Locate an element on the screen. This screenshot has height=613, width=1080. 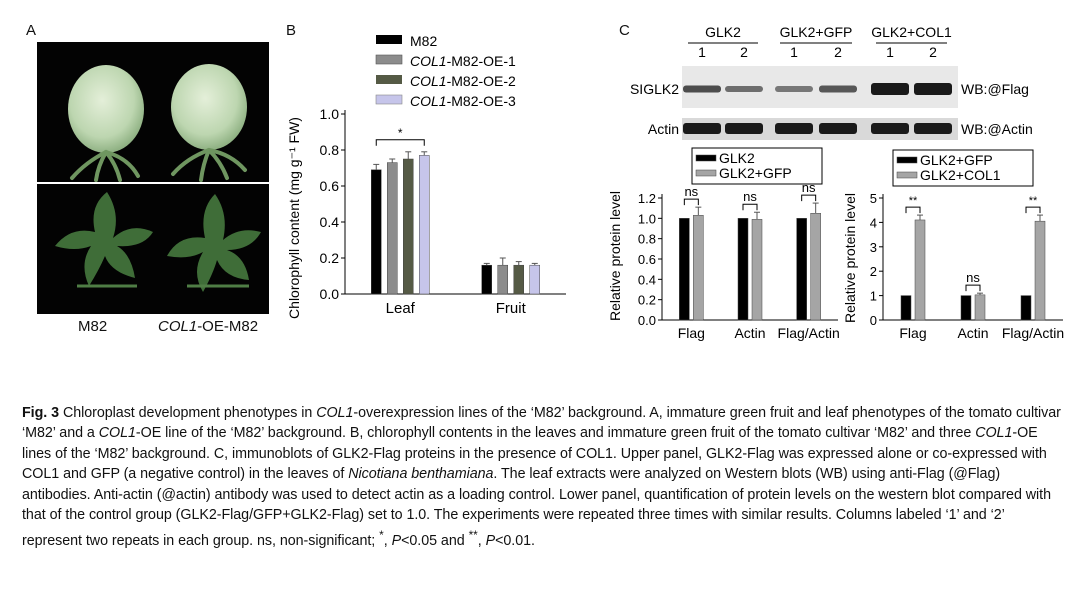
y-tick-label-c-left: 0.4 is located at coordinates (647, 279).